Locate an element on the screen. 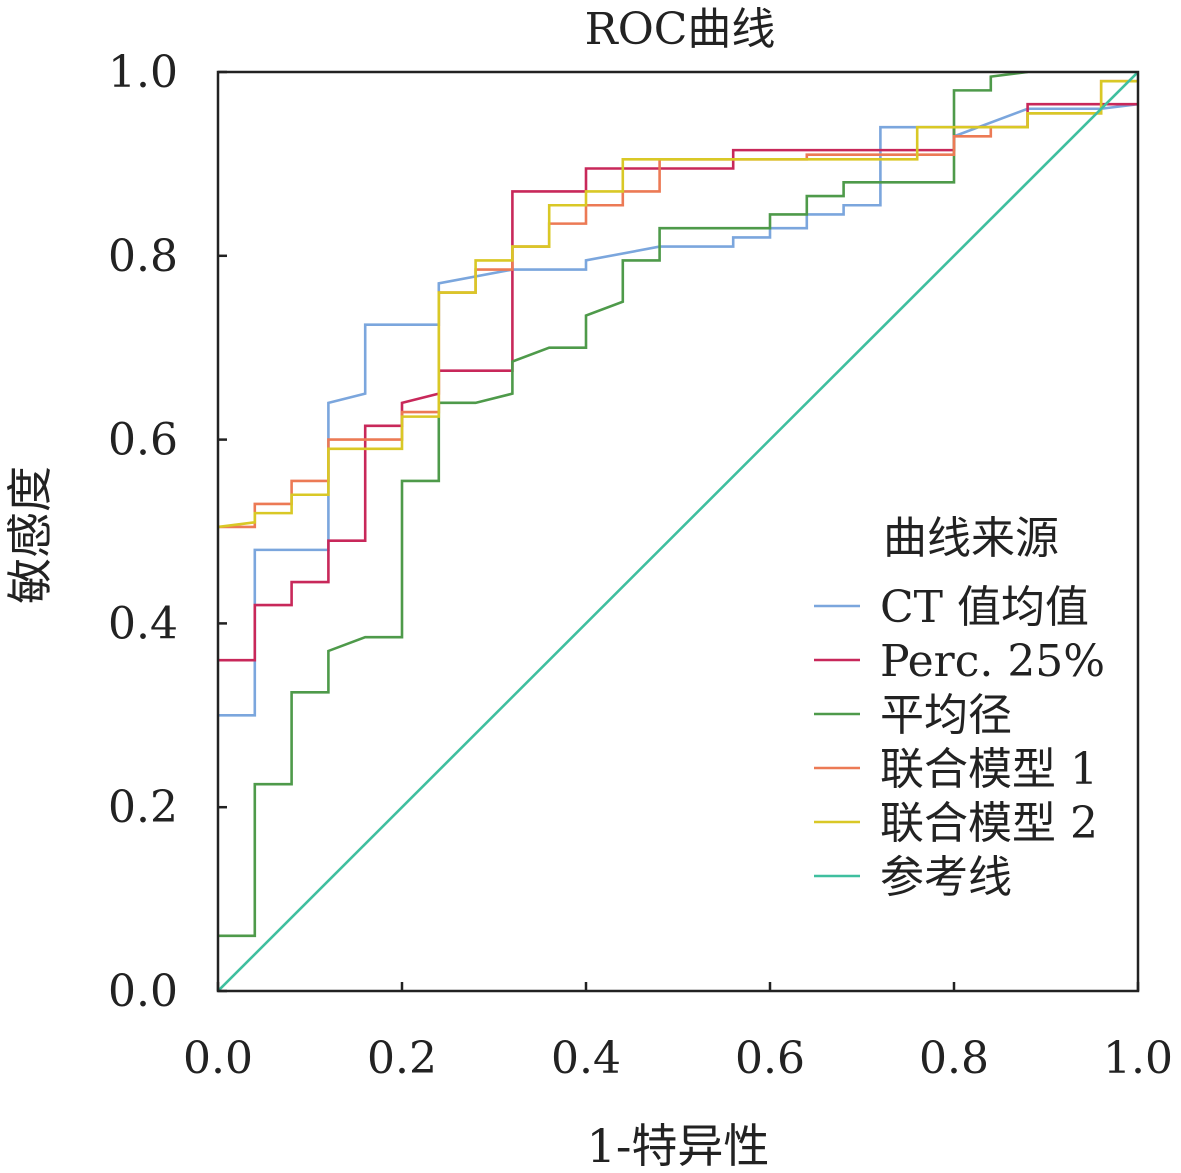 The height and width of the screenshot is (1173, 1181). y-axis: 0.0 0.2 0.4 0.6 0.8 1.0 is located at coordinates (167, 532).